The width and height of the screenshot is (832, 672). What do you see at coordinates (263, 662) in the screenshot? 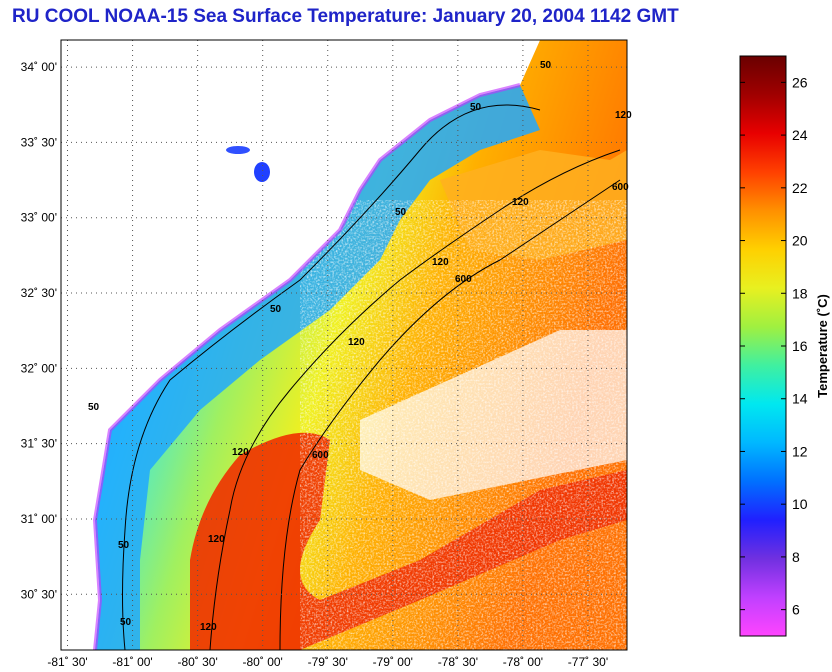
I see `longitude-label: -80˚ 00'` at bounding box center [263, 662].